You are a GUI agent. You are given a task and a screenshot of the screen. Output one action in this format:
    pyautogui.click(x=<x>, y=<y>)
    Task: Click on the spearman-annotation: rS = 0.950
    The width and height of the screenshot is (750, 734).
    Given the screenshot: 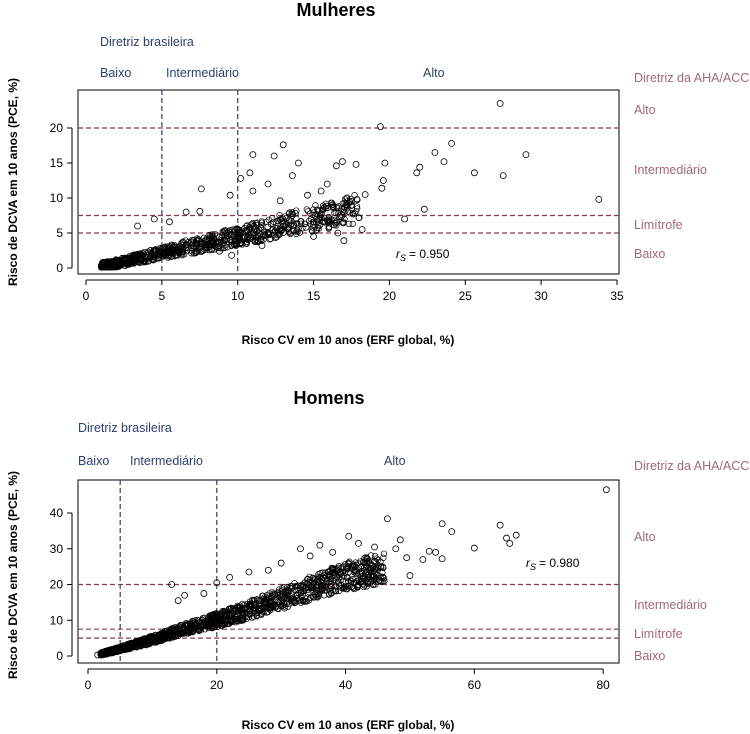 What is the action you would take?
    pyautogui.click(x=423, y=255)
    